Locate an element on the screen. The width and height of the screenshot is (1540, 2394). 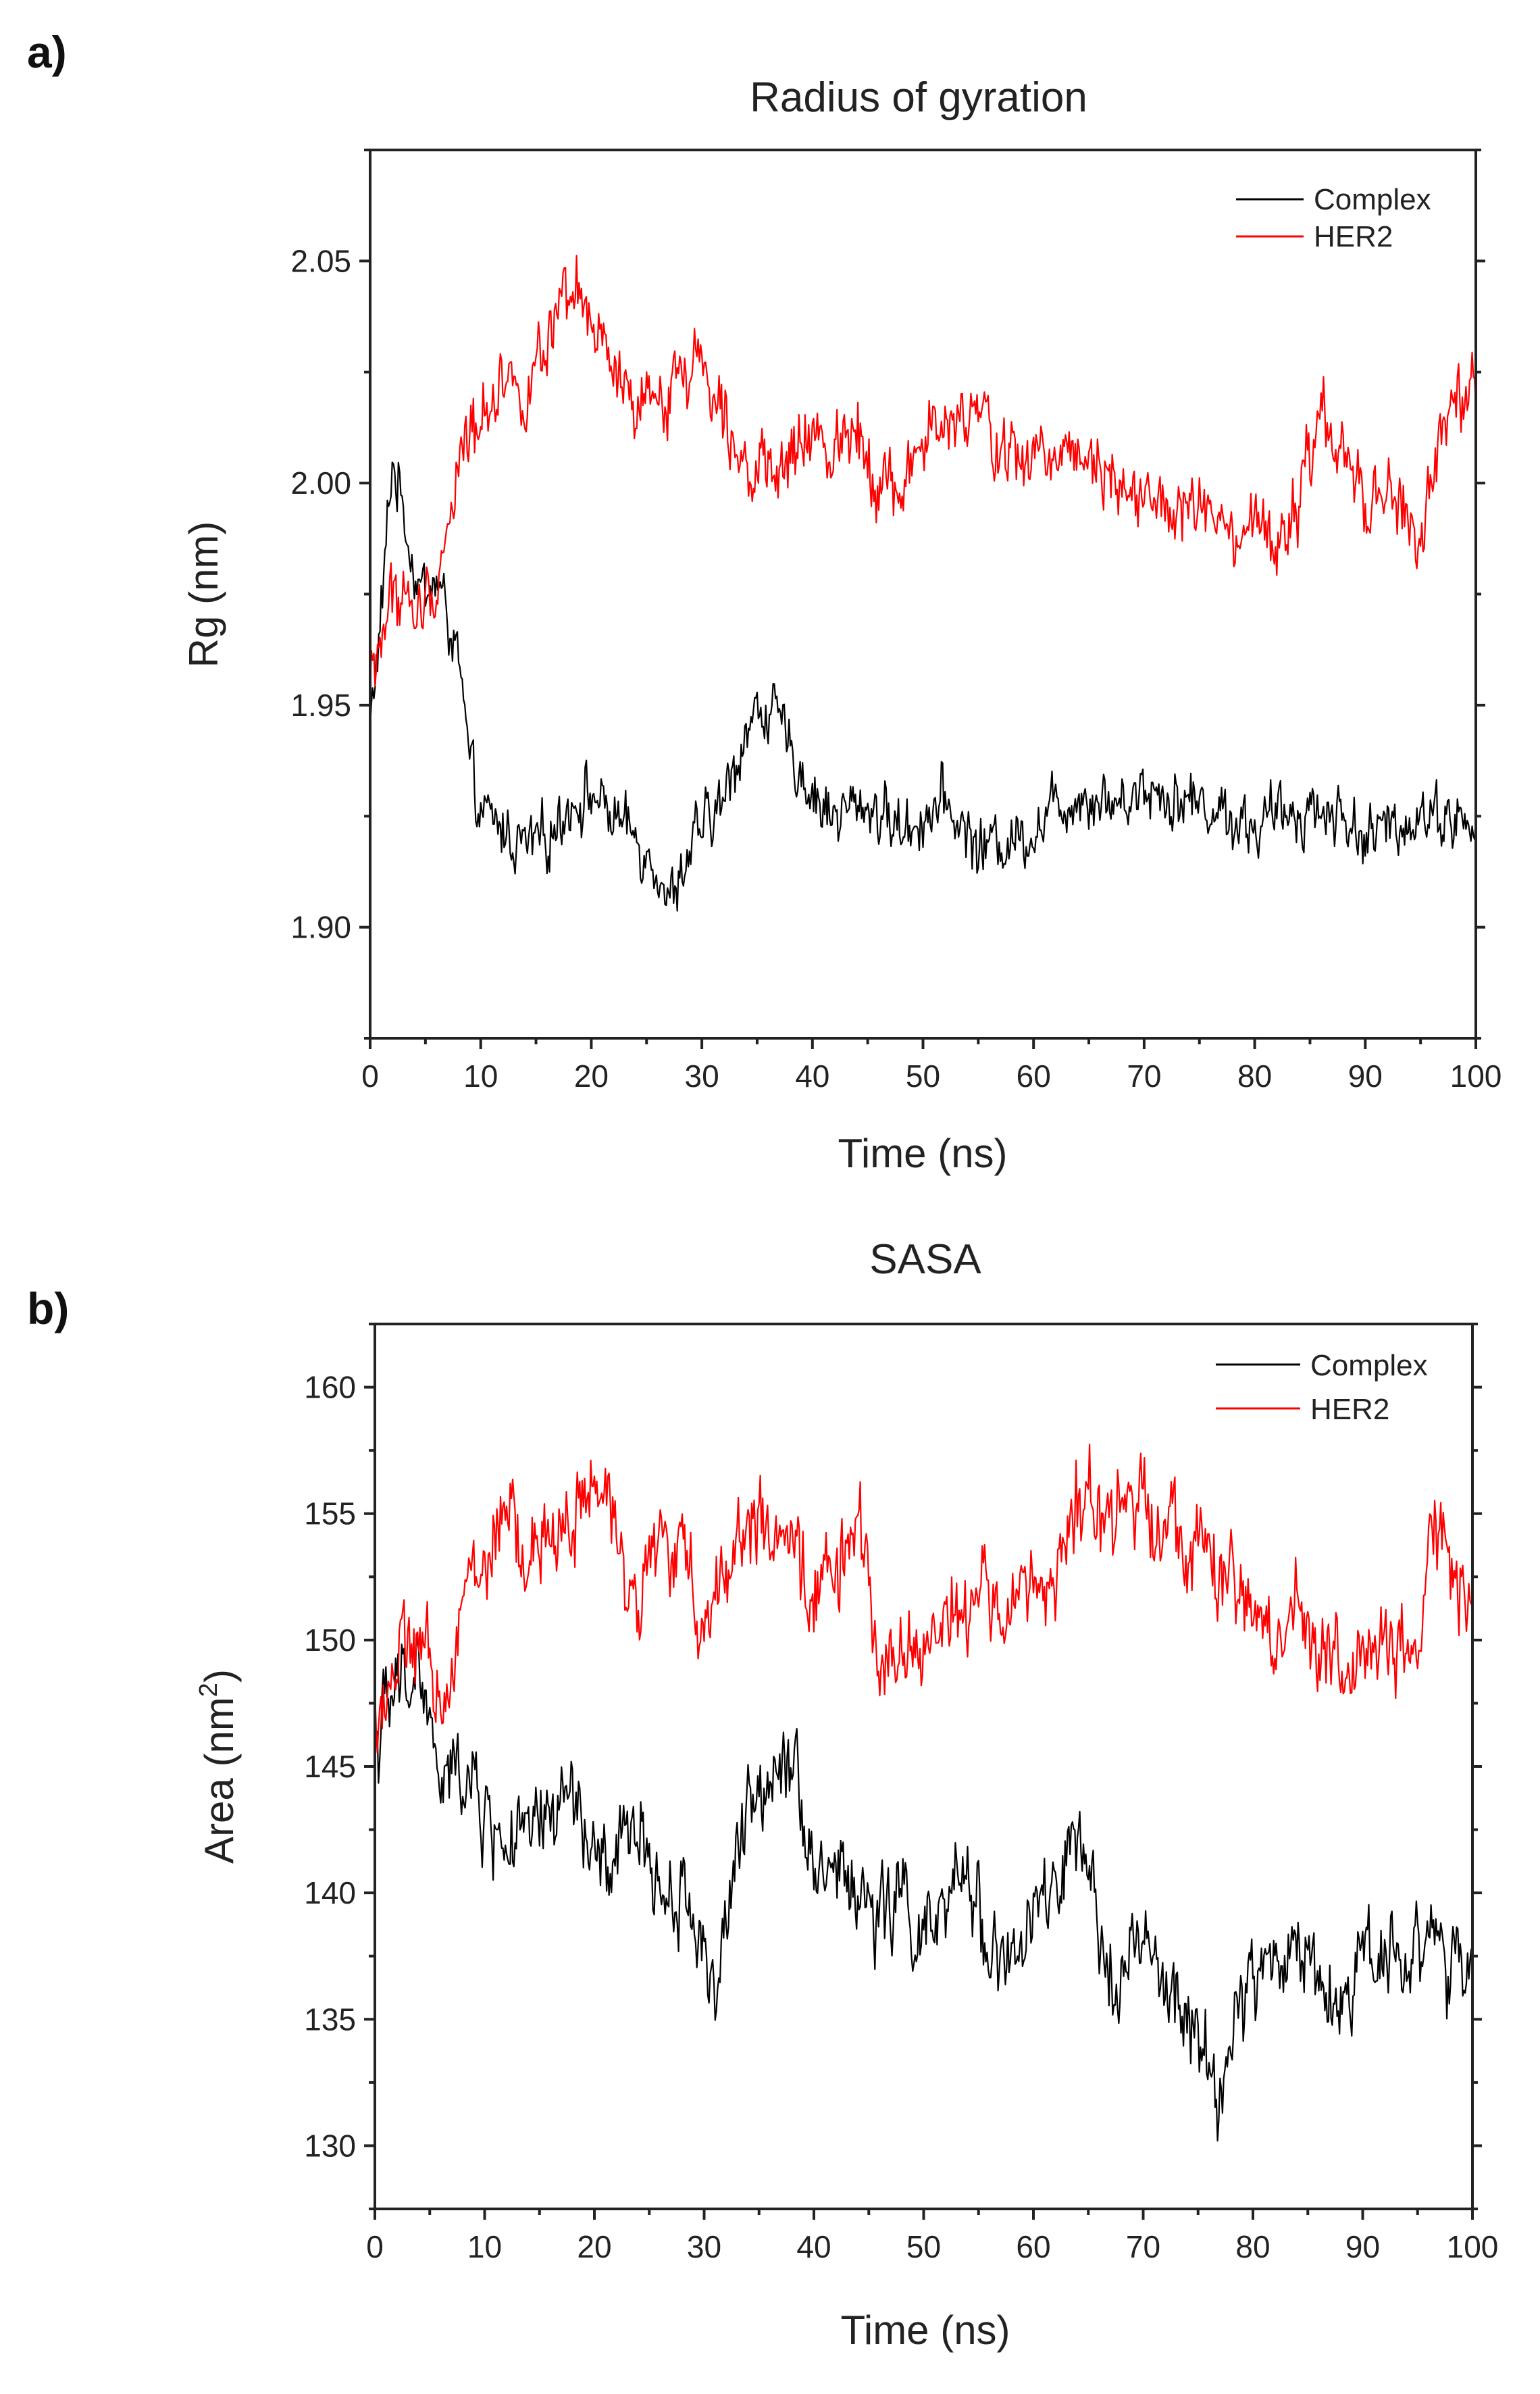
y-tick-label: 1.95 is located at coordinates (320, 705).